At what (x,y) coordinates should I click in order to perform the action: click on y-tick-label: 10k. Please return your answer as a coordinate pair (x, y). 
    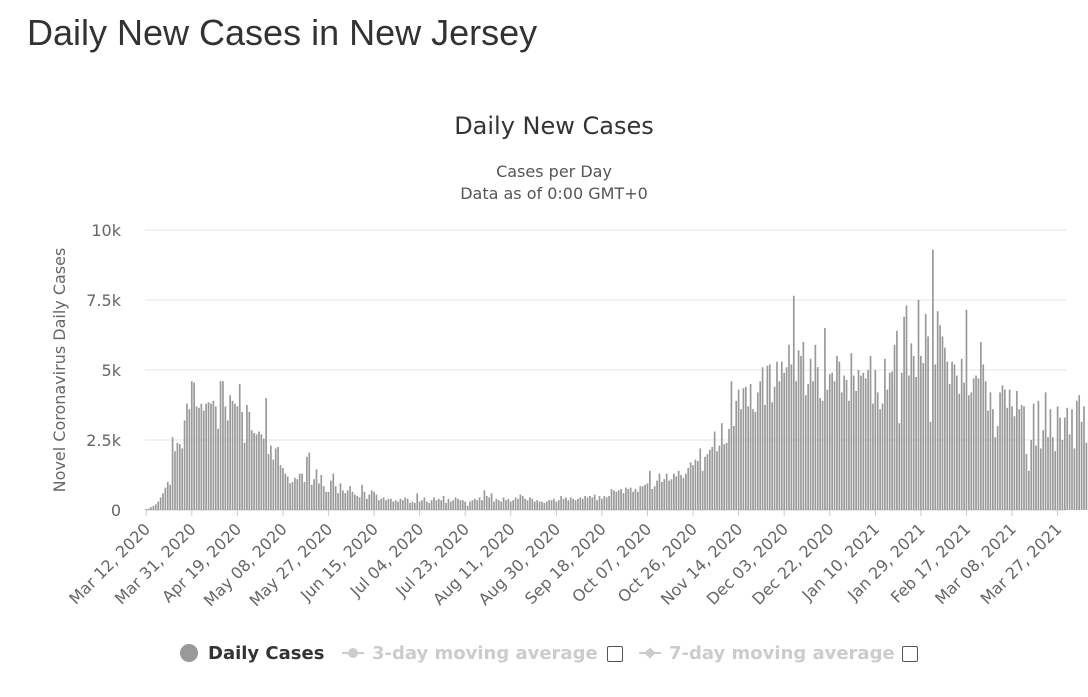
    Looking at the image, I should click on (106, 230).